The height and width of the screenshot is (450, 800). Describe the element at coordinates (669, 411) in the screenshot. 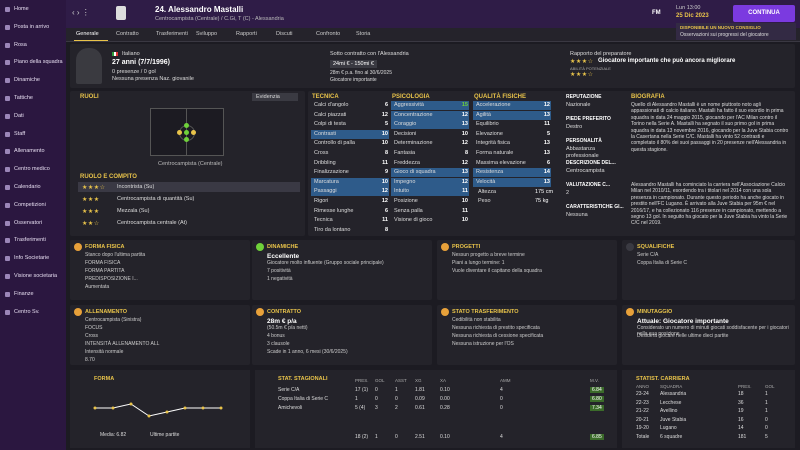

I see `career-cell: Avellino` at that location.